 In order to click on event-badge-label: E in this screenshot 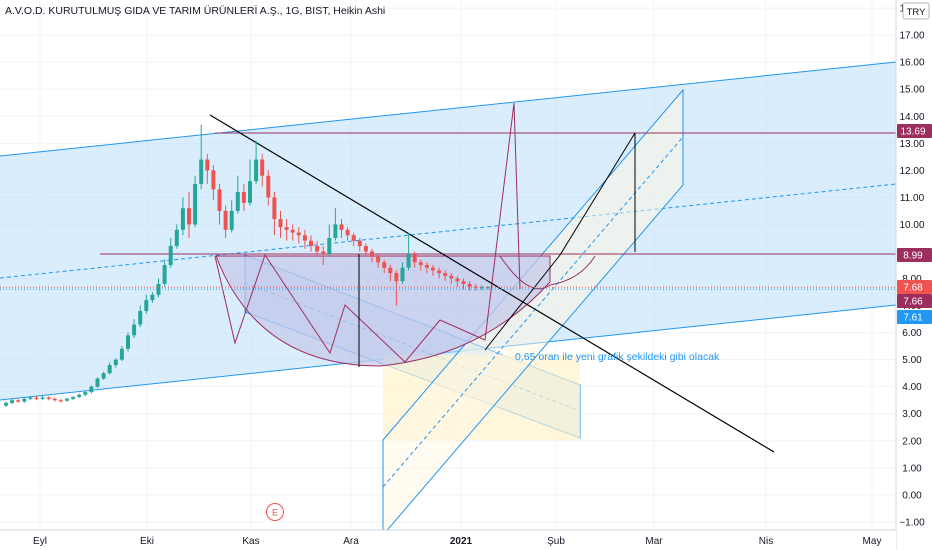, I will do `click(275, 513)`.